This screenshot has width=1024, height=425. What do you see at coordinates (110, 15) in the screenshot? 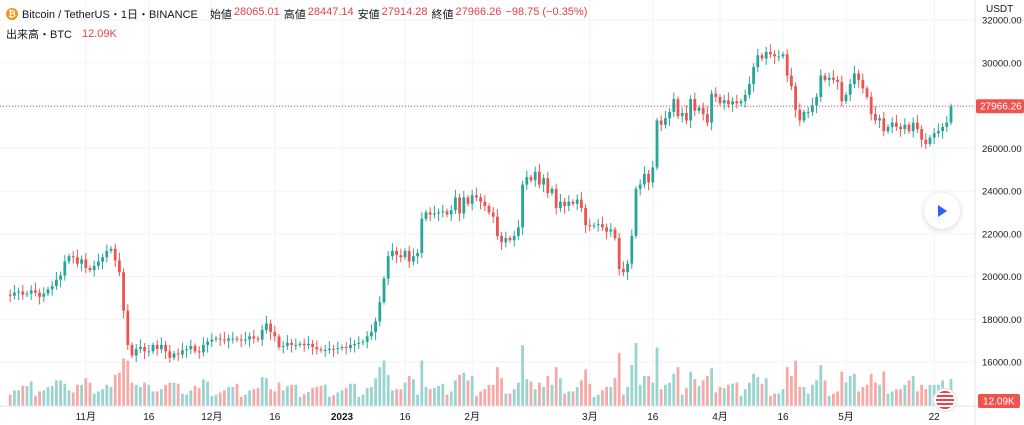
I see `symbol-title: Bitcoin / TetherUS・1日・BINANCE` at bounding box center [110, 15].